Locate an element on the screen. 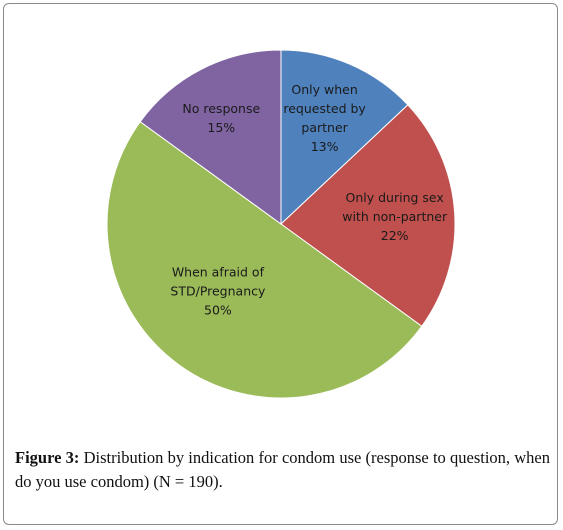  figure-label: Figure 3: is located at coordinates (47, 457).